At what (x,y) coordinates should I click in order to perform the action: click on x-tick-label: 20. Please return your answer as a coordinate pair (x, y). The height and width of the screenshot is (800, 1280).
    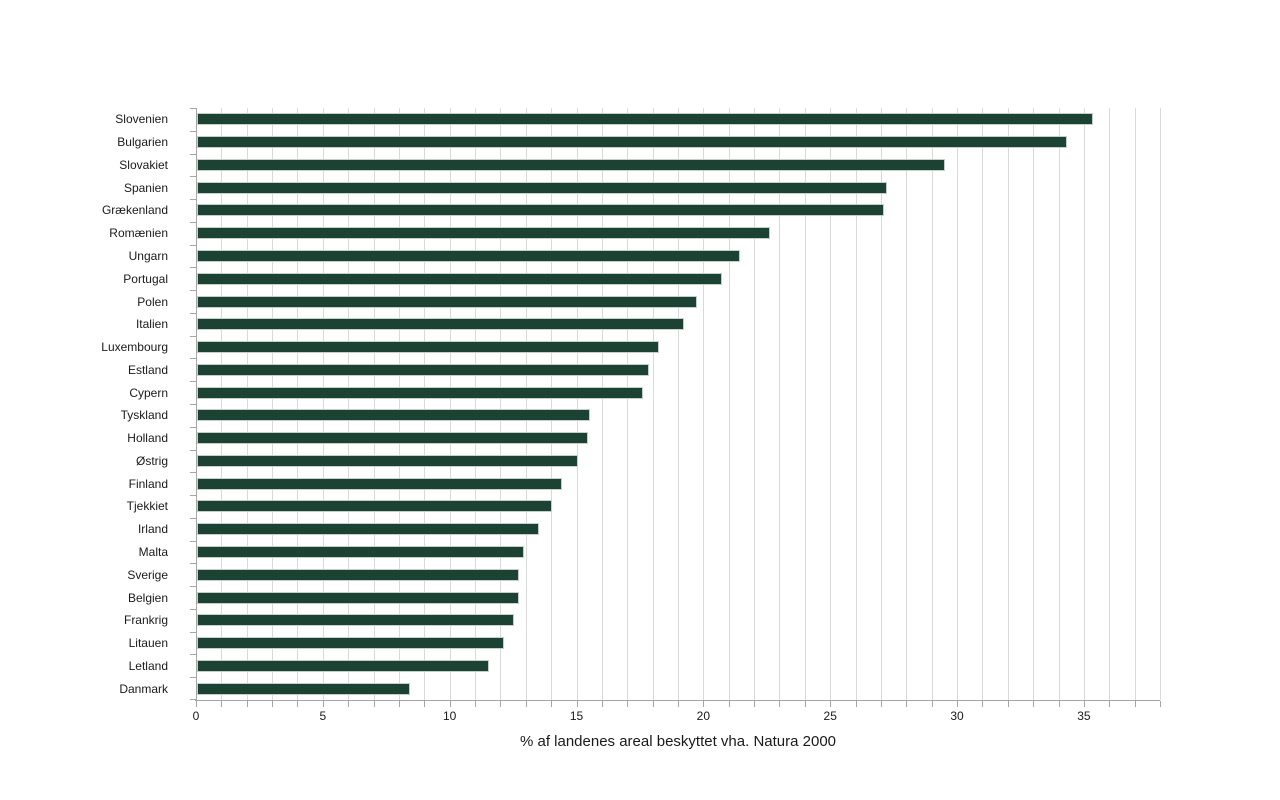
    Looking at the image, I should click on (703, 716).